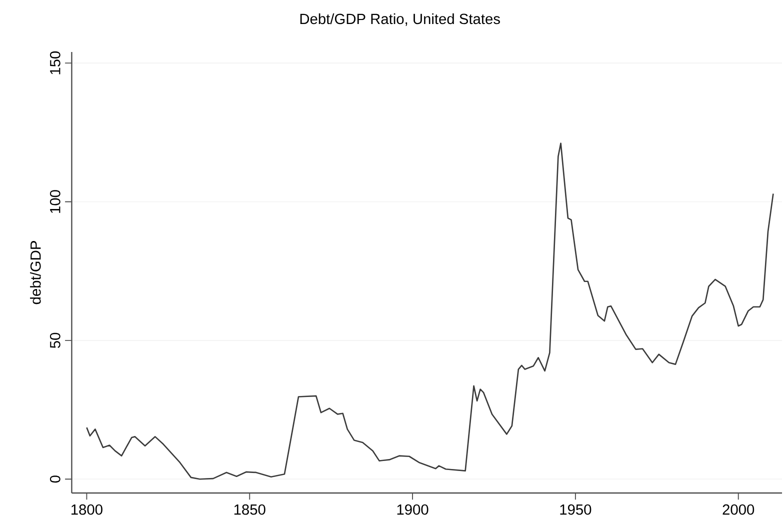 Image resolution: width=784 pixels, height=530 pixels. What do you see at coordinates (35, 272) in the screenshot?
I see `y-axis-title: debt/GDP` at bounding box center [35, 272].